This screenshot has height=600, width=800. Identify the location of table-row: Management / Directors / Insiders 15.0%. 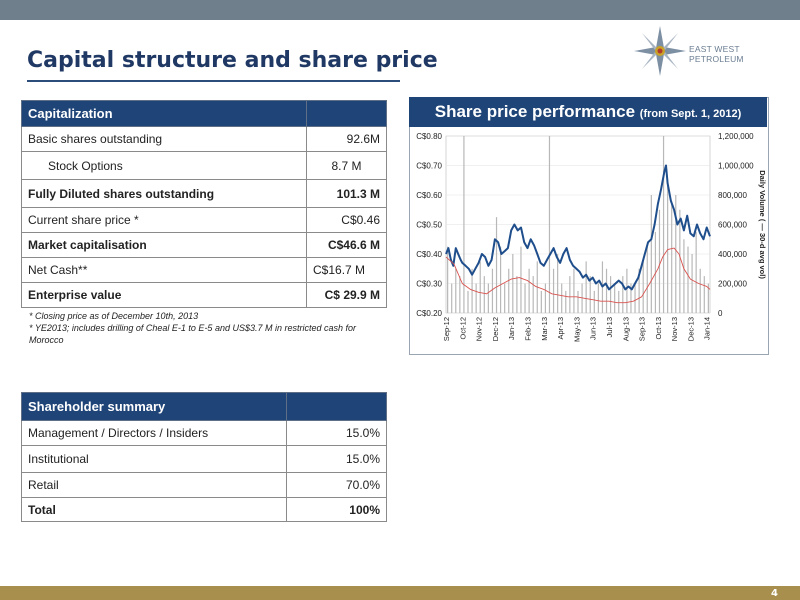
(204, 433).